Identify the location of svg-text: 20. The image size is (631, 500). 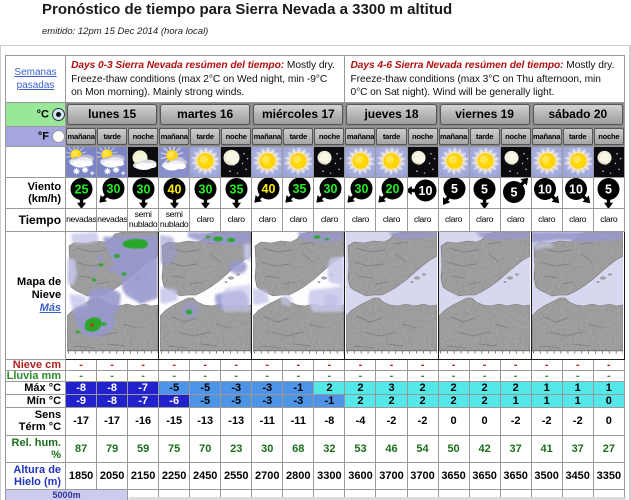
(393, 188).